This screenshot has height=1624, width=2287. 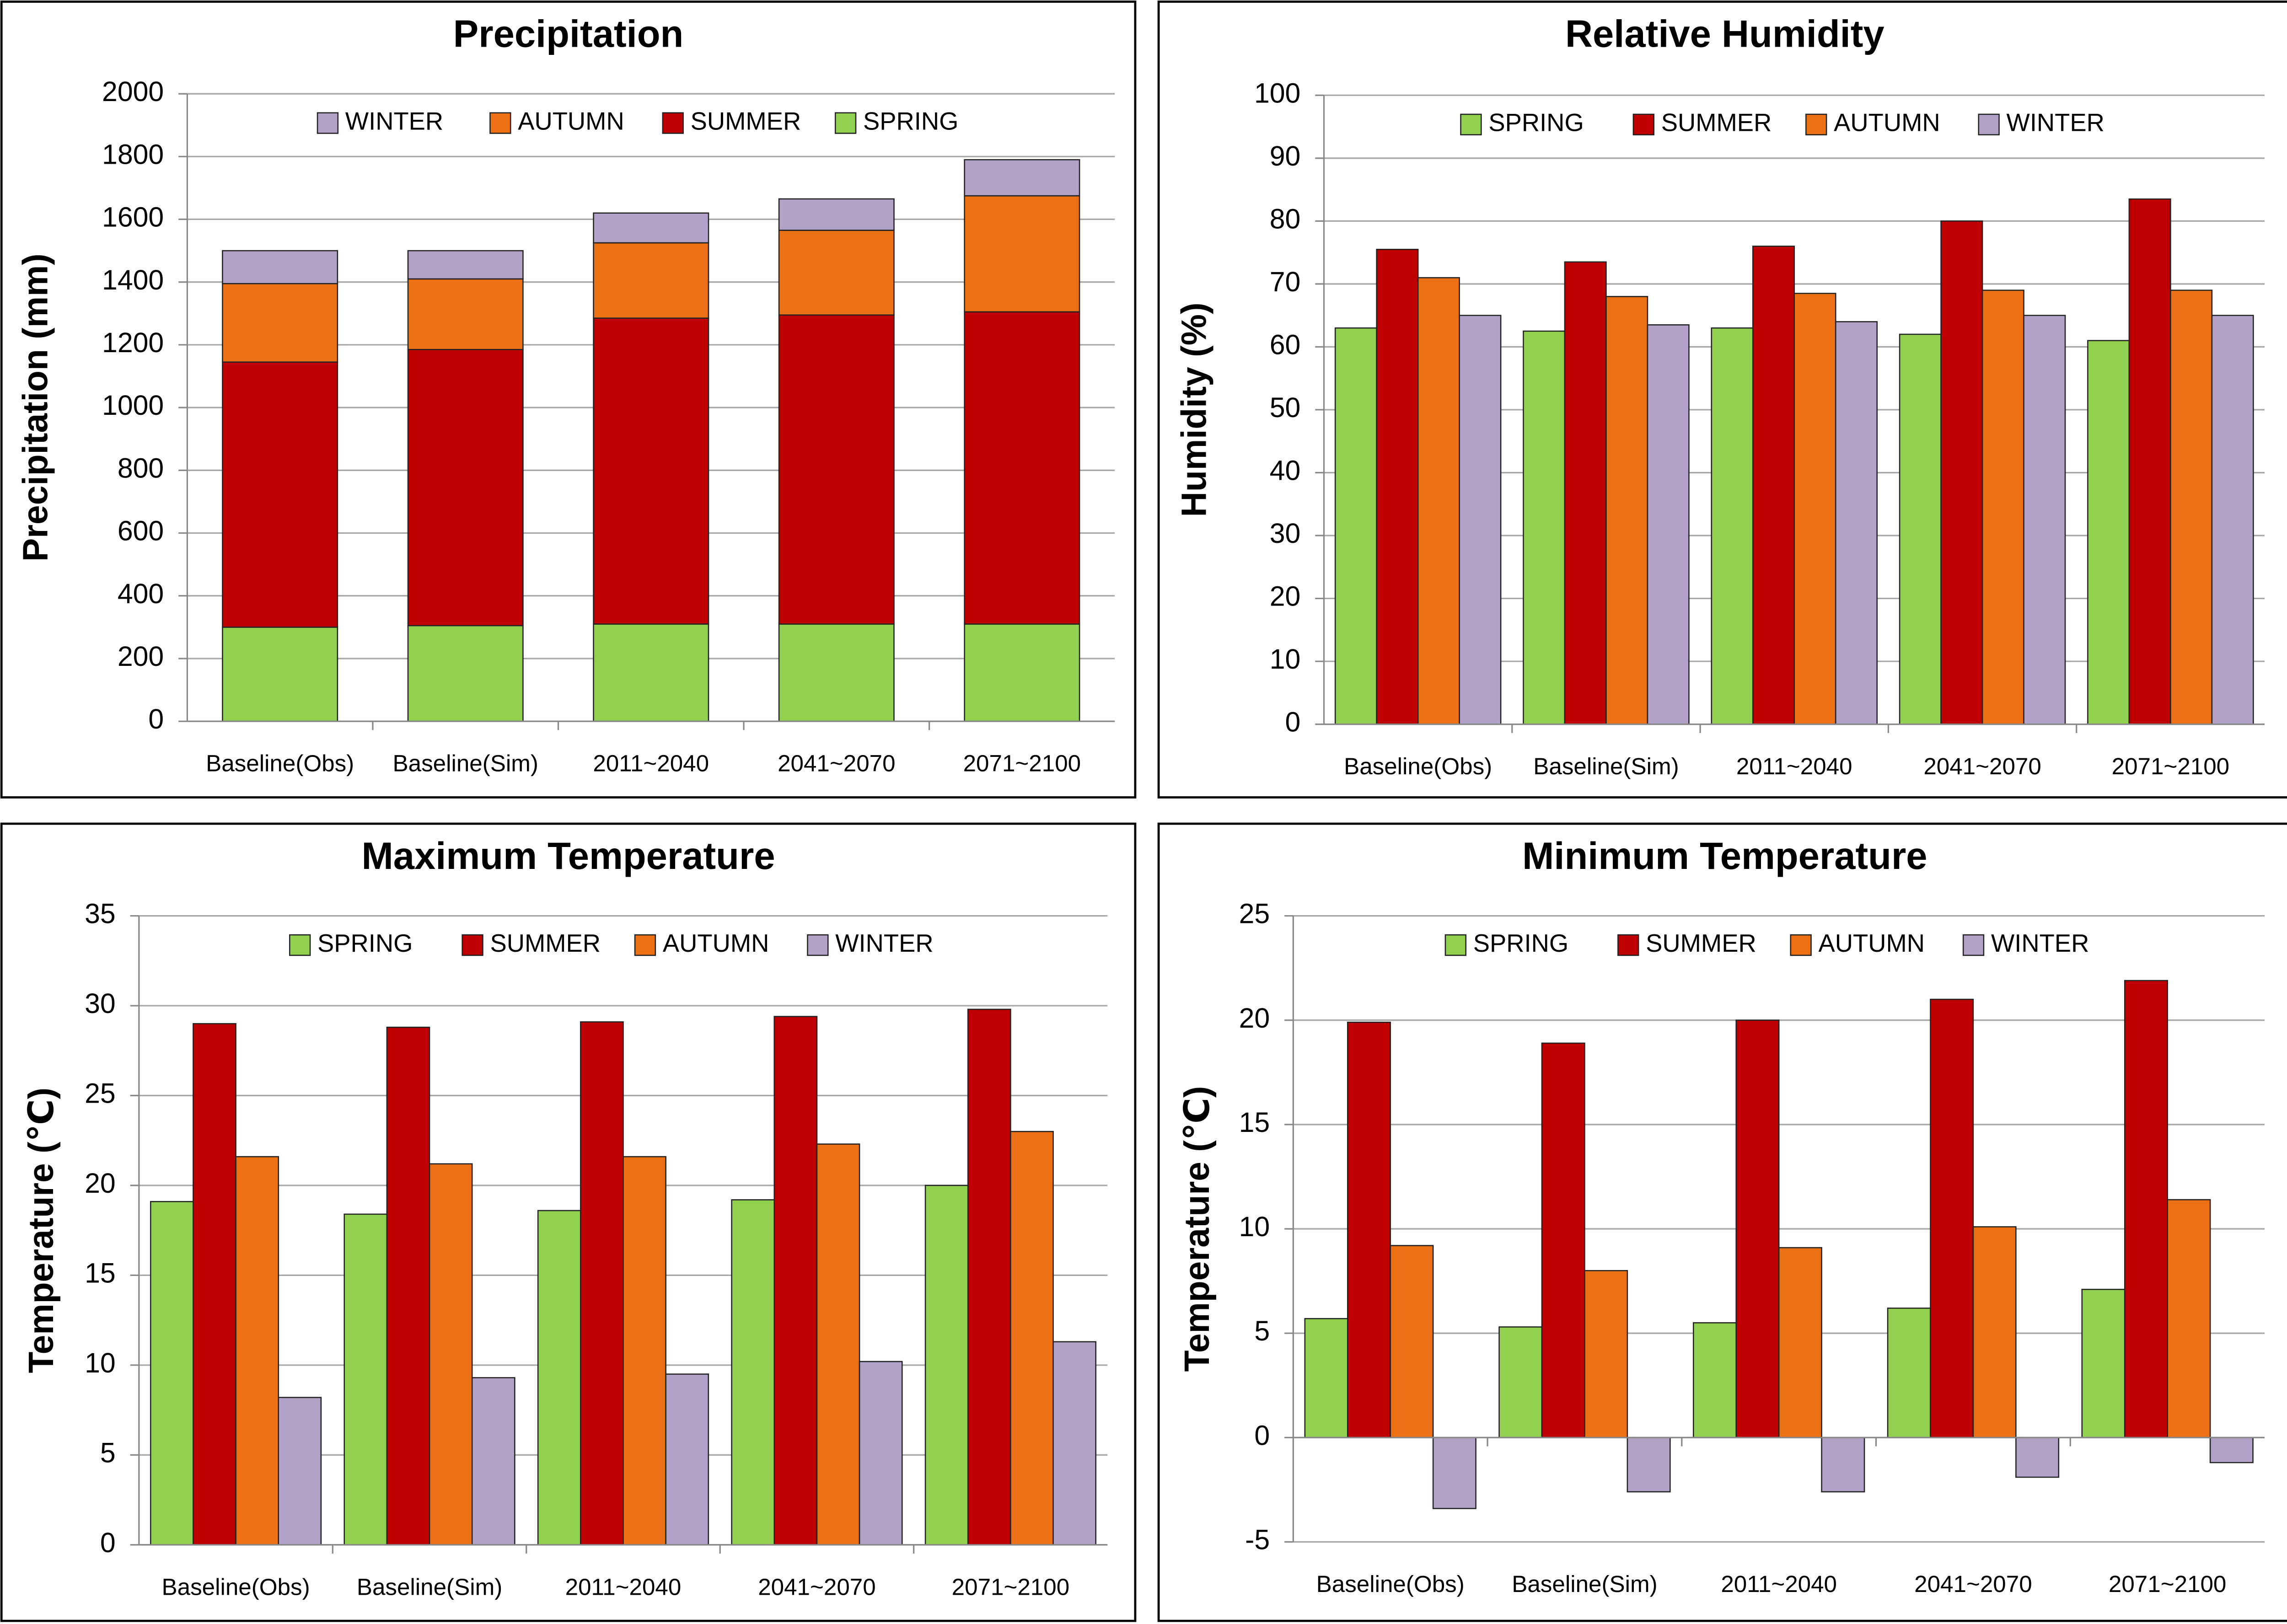 I want to click on y-tick-label: 800, so click(x=141, y=467).